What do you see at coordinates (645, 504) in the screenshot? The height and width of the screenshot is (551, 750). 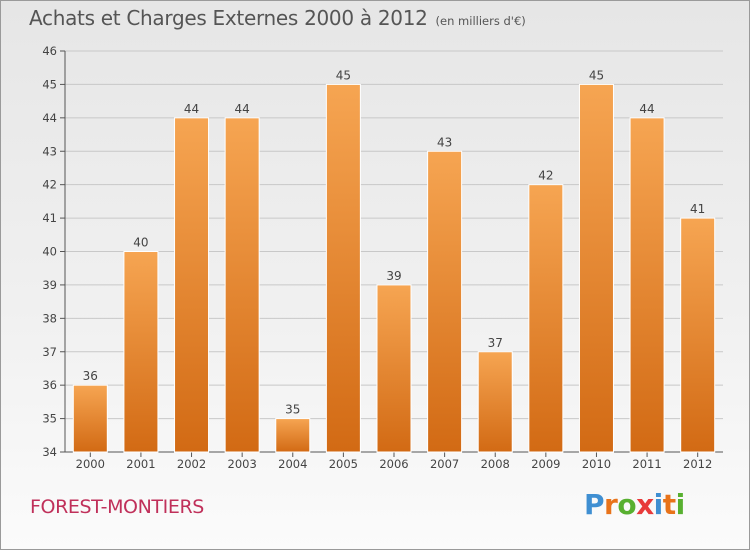 I see `logo-letter: x` at bounding box center [645, 504].